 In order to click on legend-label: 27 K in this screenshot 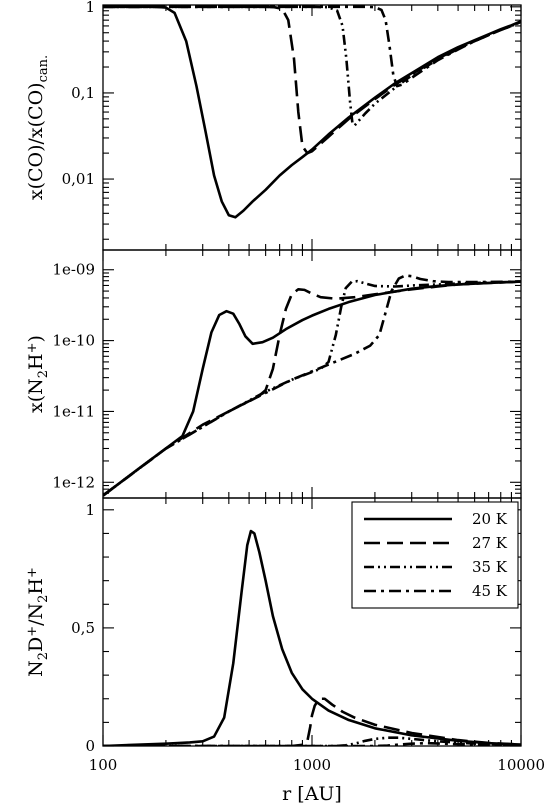, I will do `click(490, 543)`.